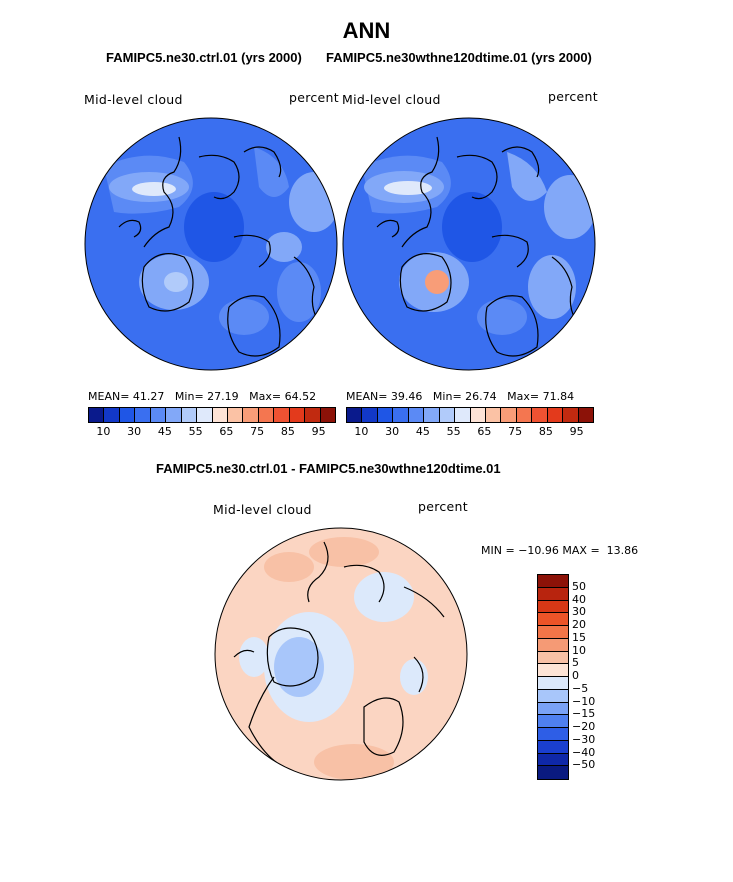 This screenshot has height=882, width=733. What do you see at coordinates (579, 586) in the screenshot?
I see `colorbar-tick-label: 50` at bounding box center [579, 586].